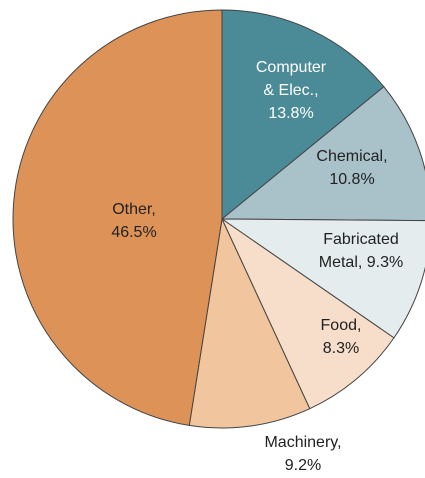 This screenshot has height=478, width=425. I want to click on slice-label: 10.8%, so click(351, 179).